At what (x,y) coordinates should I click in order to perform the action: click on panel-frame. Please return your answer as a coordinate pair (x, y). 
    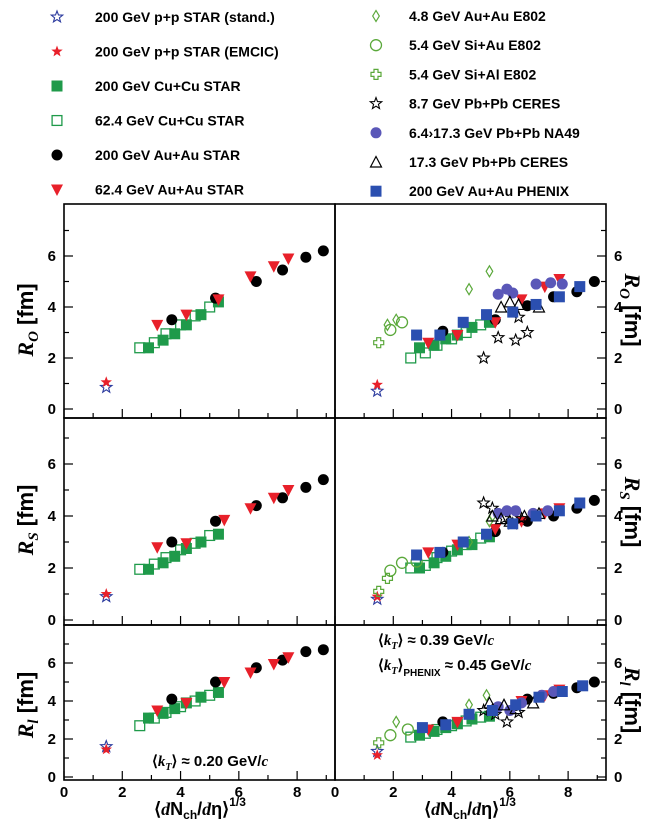
    Looking at the image, I should click on (470, 702).